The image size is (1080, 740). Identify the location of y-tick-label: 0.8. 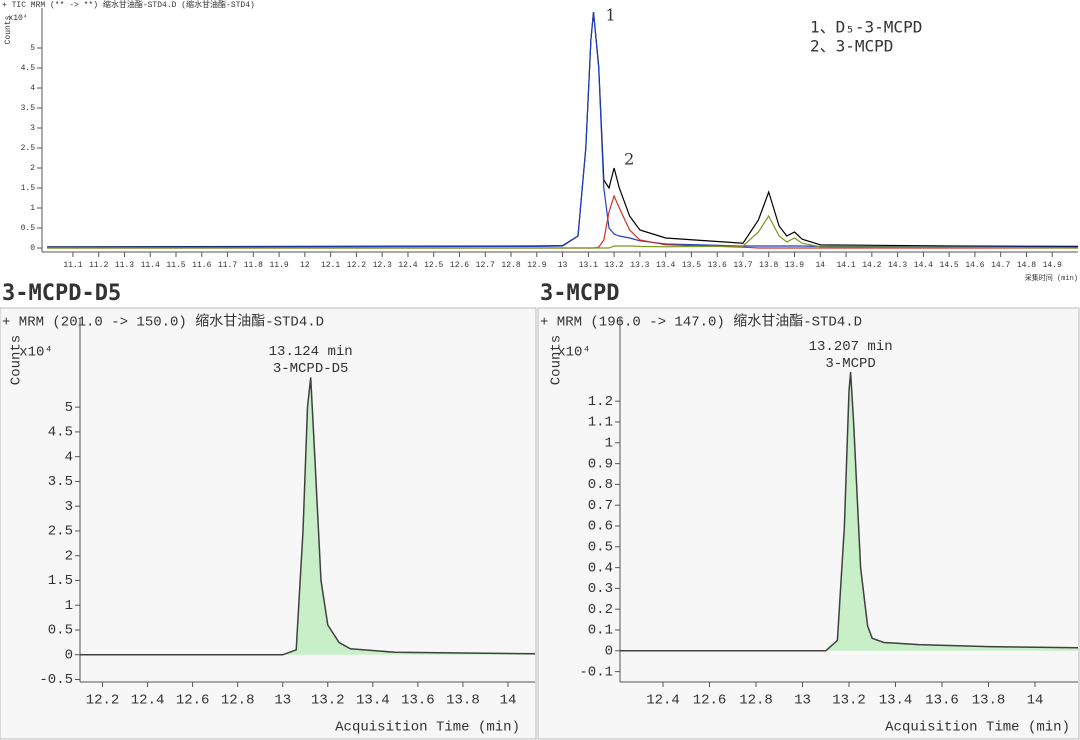
(600, 485).